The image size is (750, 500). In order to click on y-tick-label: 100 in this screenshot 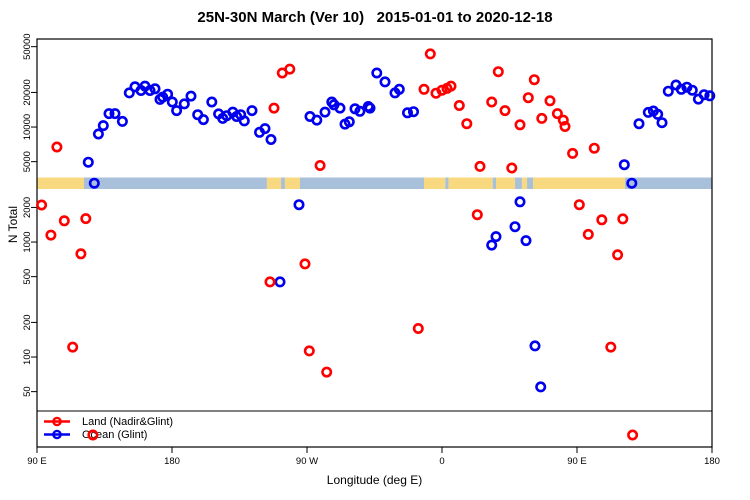, I will do `click(27, 357)`.